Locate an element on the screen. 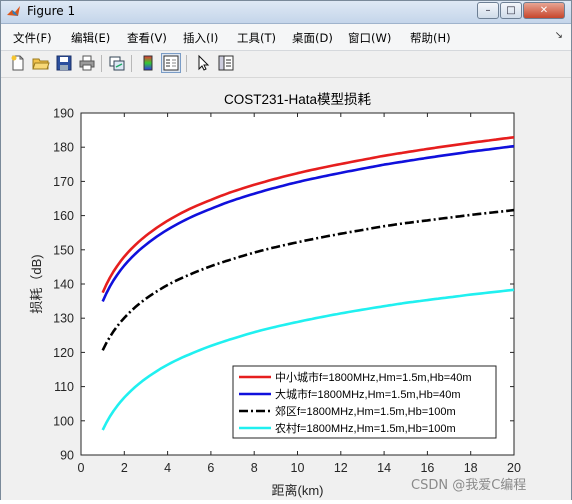 Image resolution: width=572 pixels, height=504 pixels. menu-view: 查看(V) is located at coordinates (147, 38).